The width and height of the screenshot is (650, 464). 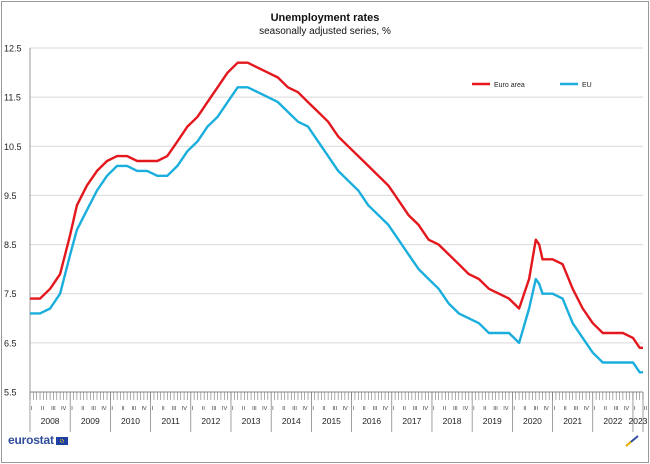 I want to click on year-label: 2015, so click(x=331, y=421).